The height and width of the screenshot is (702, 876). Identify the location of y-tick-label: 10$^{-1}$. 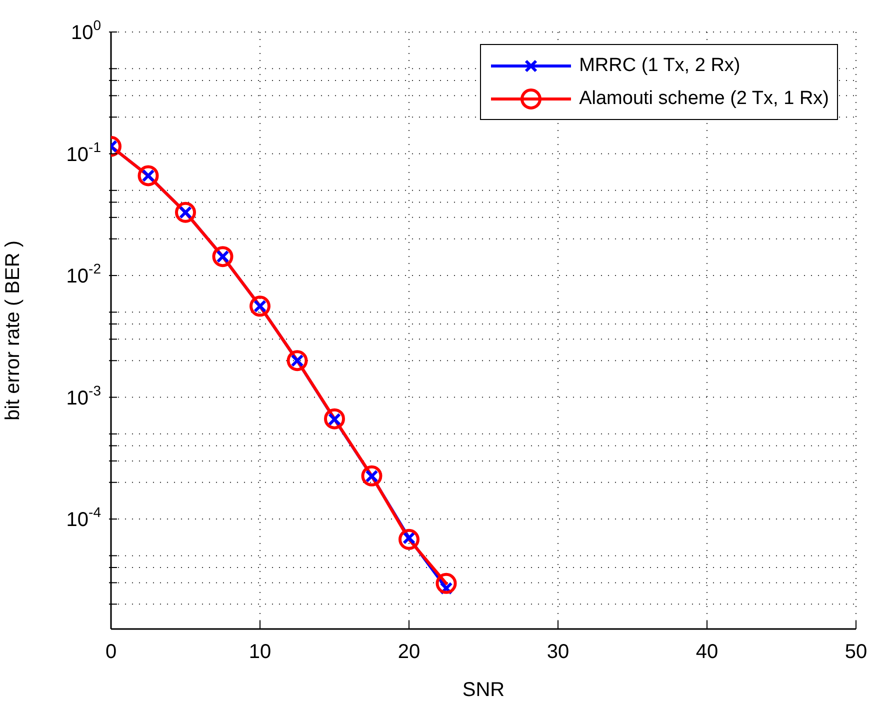
(84, 152).